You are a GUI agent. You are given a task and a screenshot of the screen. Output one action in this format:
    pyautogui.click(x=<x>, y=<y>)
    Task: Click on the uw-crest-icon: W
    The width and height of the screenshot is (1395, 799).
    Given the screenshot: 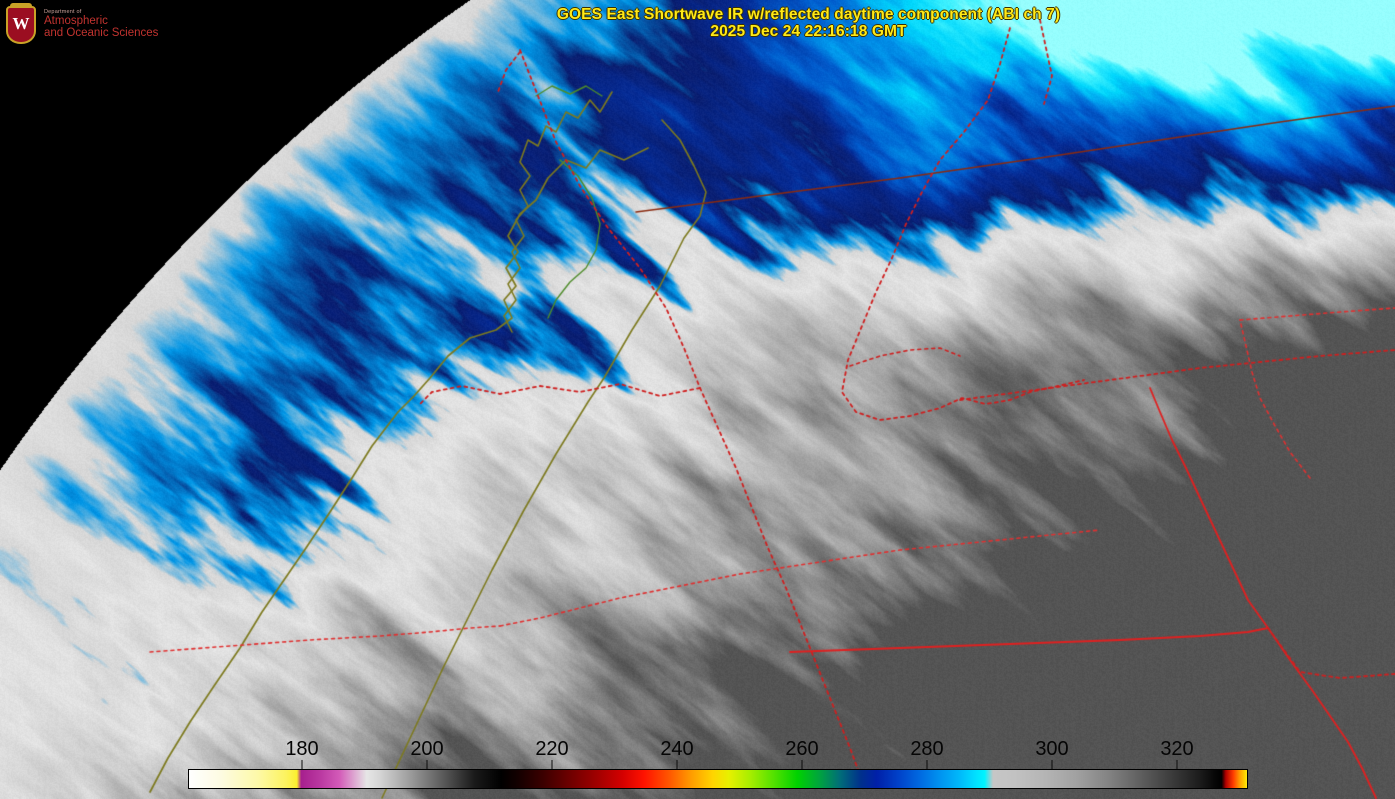 What is the action you would take?
    pyautogui.click(x=21, y=25)
    